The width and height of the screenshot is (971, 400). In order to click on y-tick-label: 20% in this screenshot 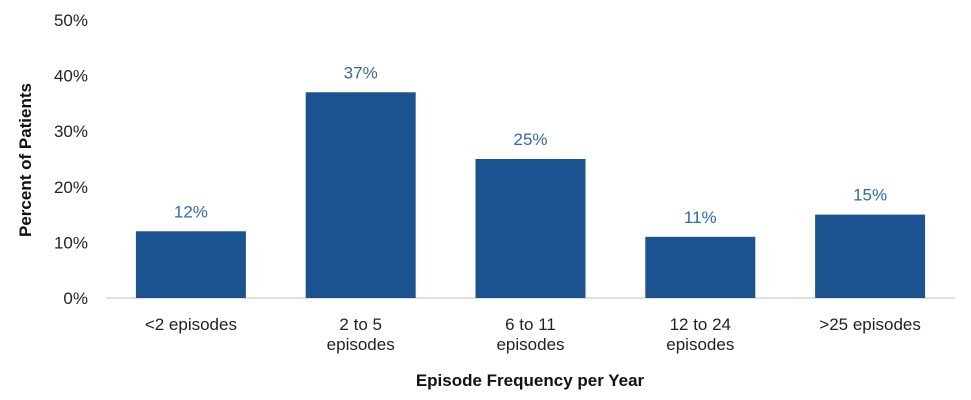, I will do `click(71, 187)`.